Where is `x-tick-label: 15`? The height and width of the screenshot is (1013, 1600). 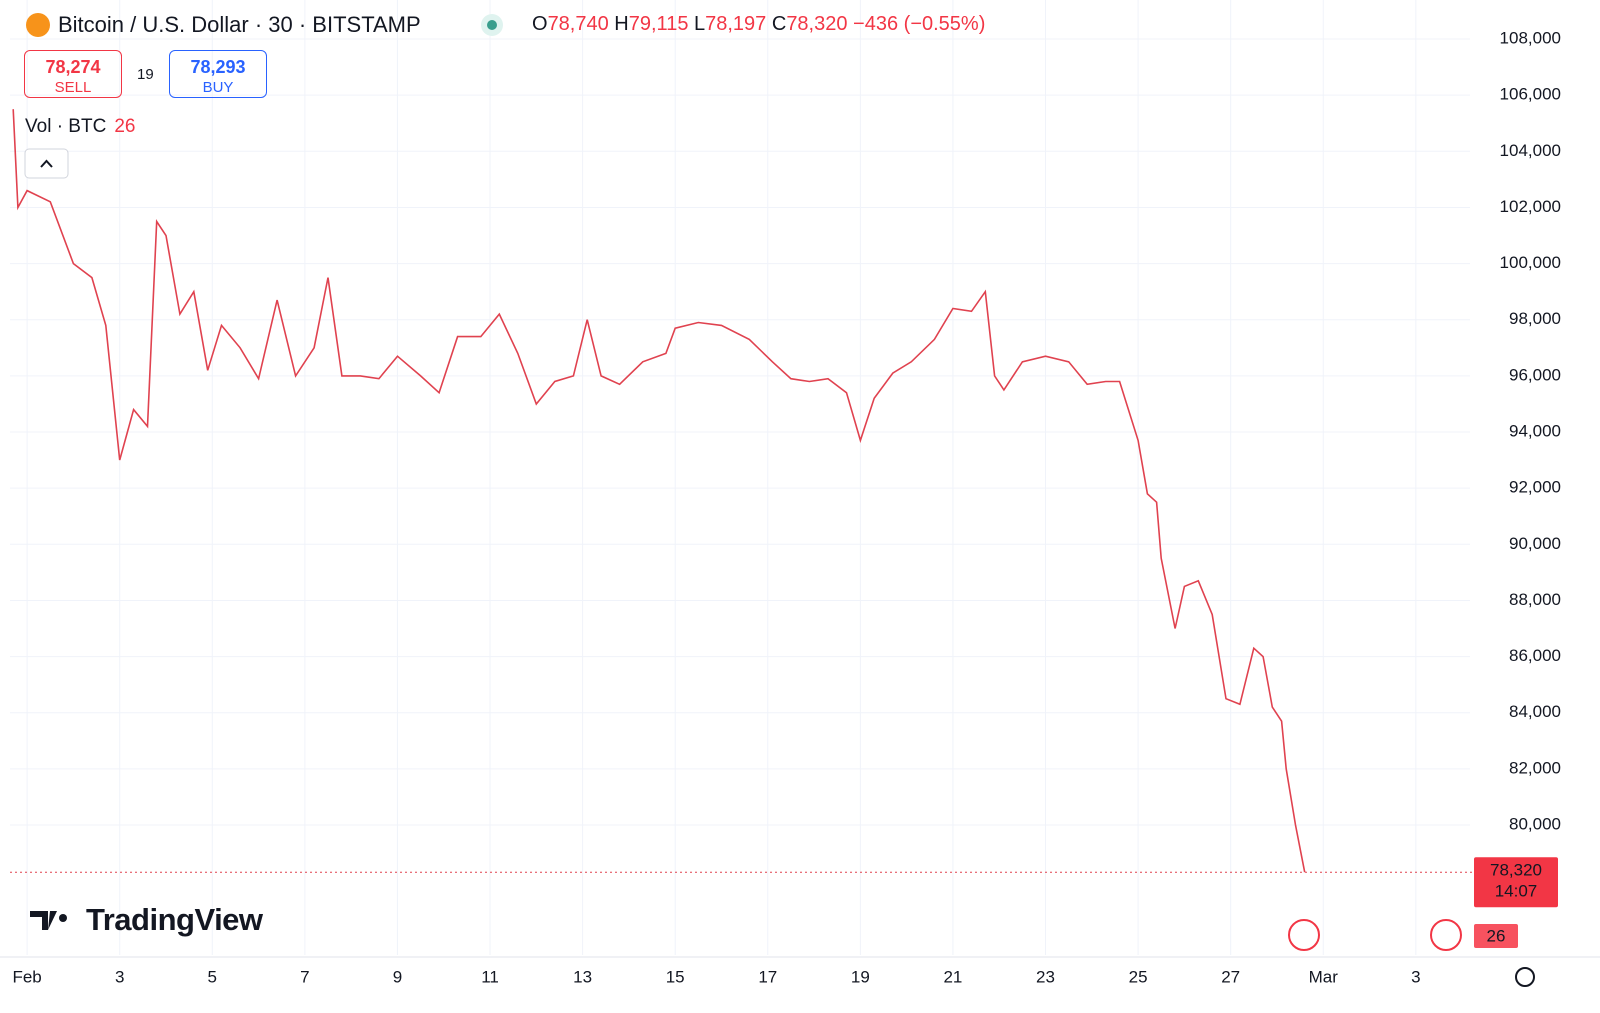
x-tick-label: 15 is located at coordinates (675, 976).